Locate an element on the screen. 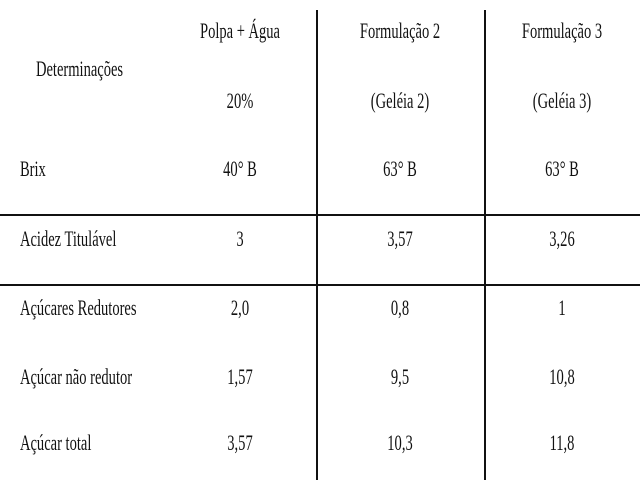 This screenshot has height=480, width=640. row-label-brix: Brix is located at coordinates (33, 168).